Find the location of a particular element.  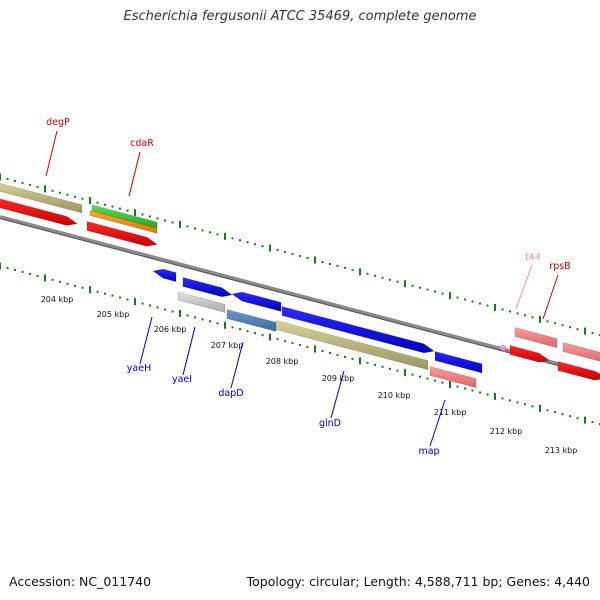

leader-line-t44 is located at coordinates (524, 287).